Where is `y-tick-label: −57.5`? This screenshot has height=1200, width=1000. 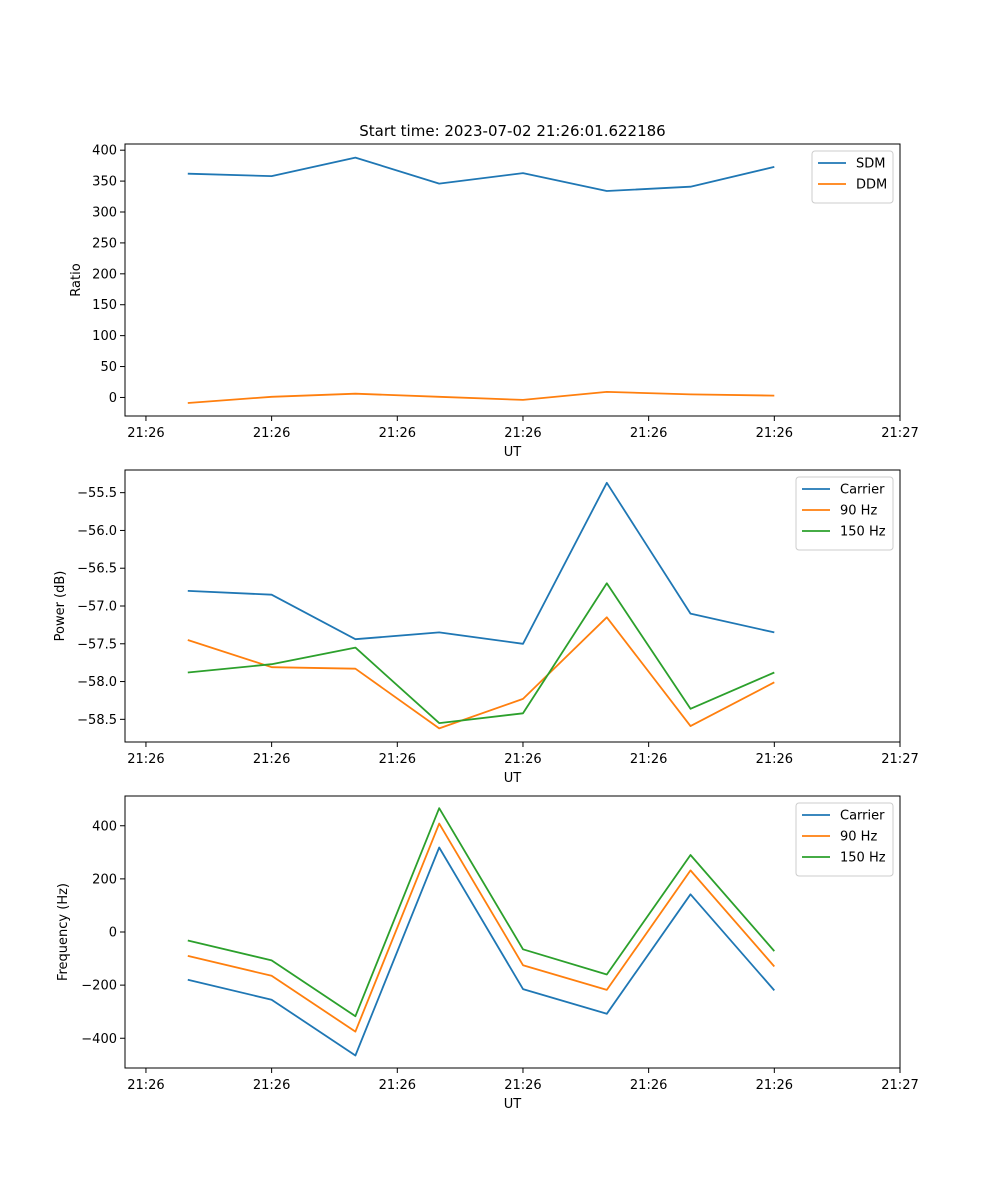
y-tick-label: −57.5 is located at coordinates (97, 644).